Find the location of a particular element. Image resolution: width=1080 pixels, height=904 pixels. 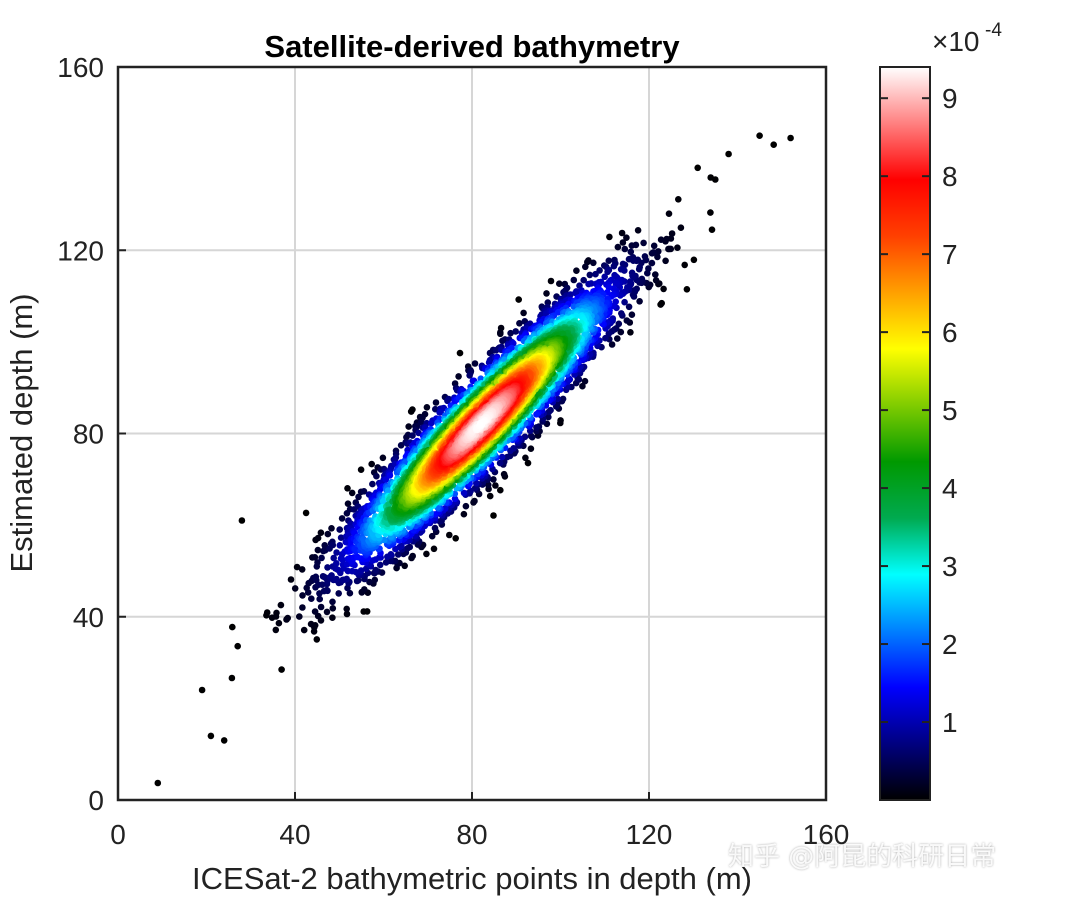

chart-title: Satellite-derived bathymetry is located at coordinates (472, 46).